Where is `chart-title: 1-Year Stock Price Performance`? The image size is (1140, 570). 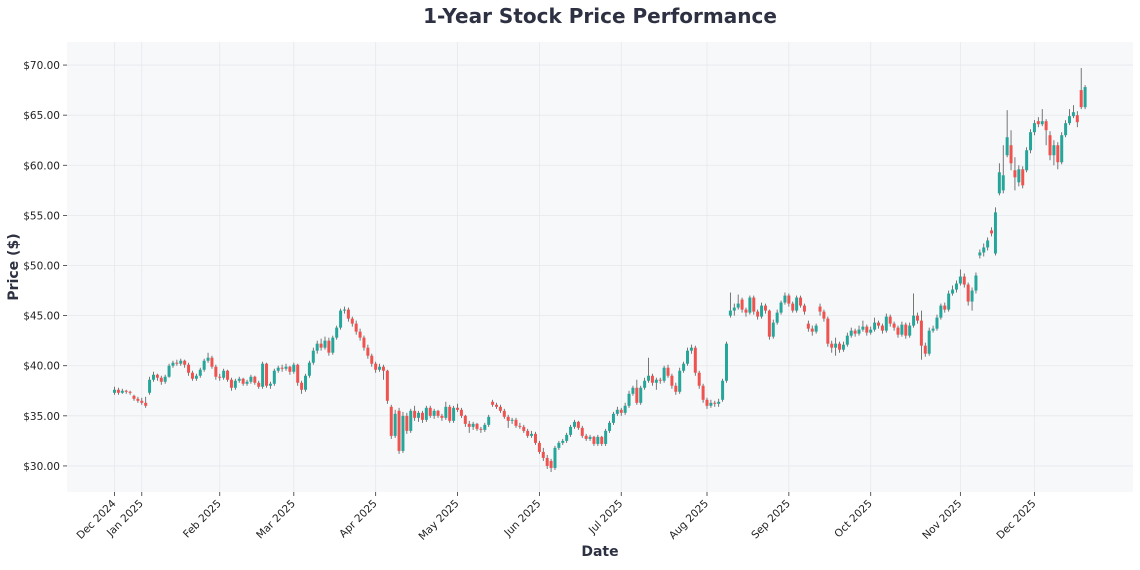
chart-title: 1-Year Stock Price Performance is located at coordinates (600, 16).